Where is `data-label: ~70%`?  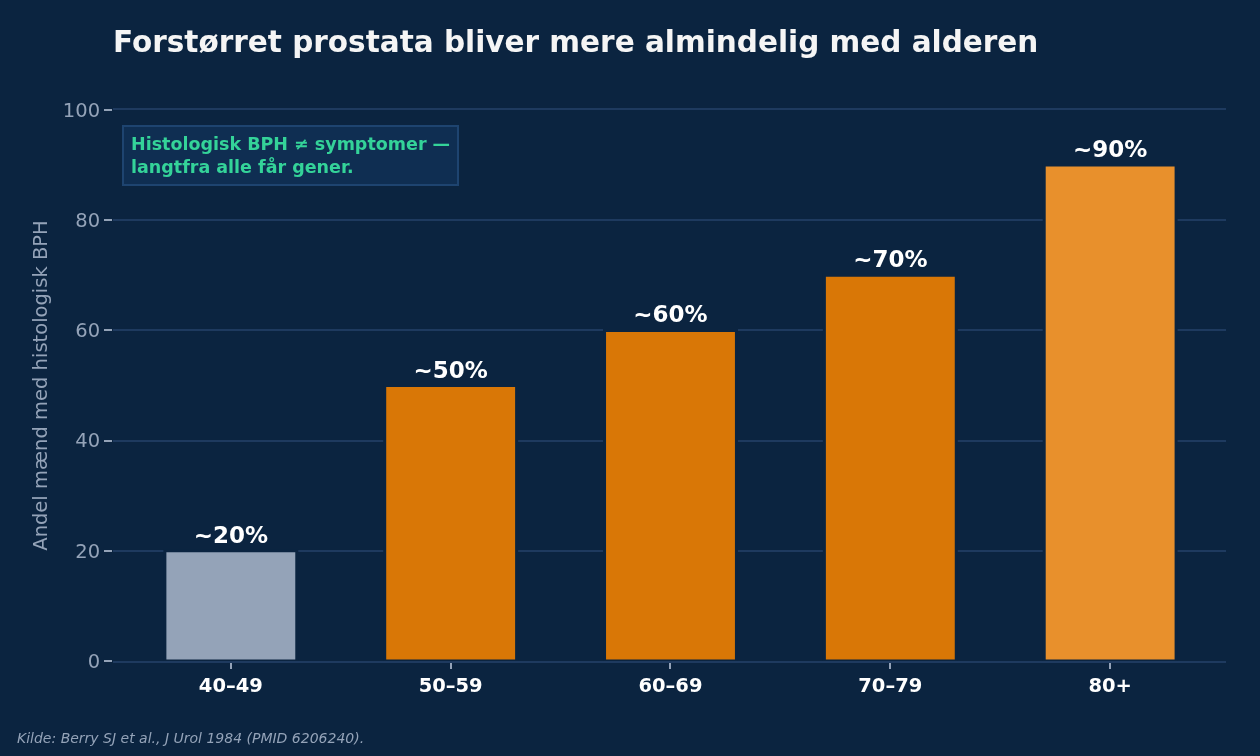 data-label: ~70% is located at coordinates (890, 259).